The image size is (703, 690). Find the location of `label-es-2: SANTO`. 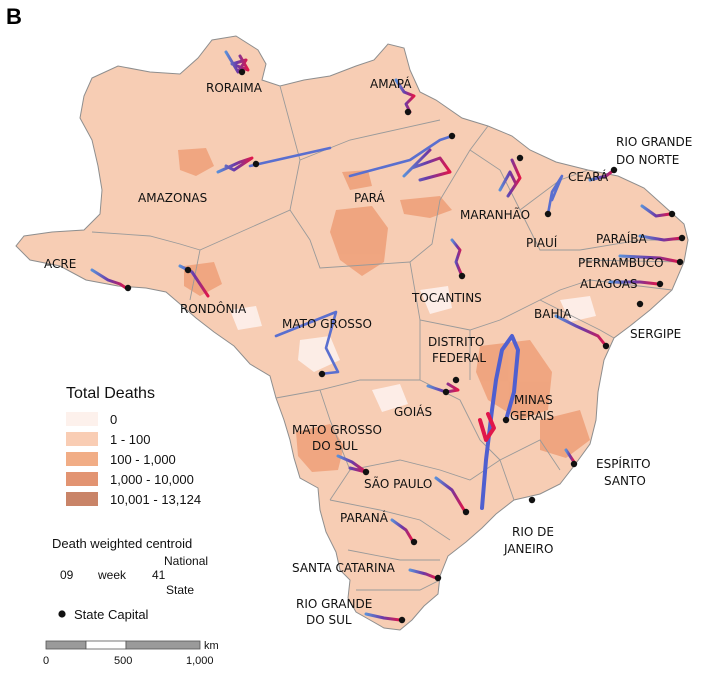

label-es-2: SANTO is located at coordinates (625, 481).